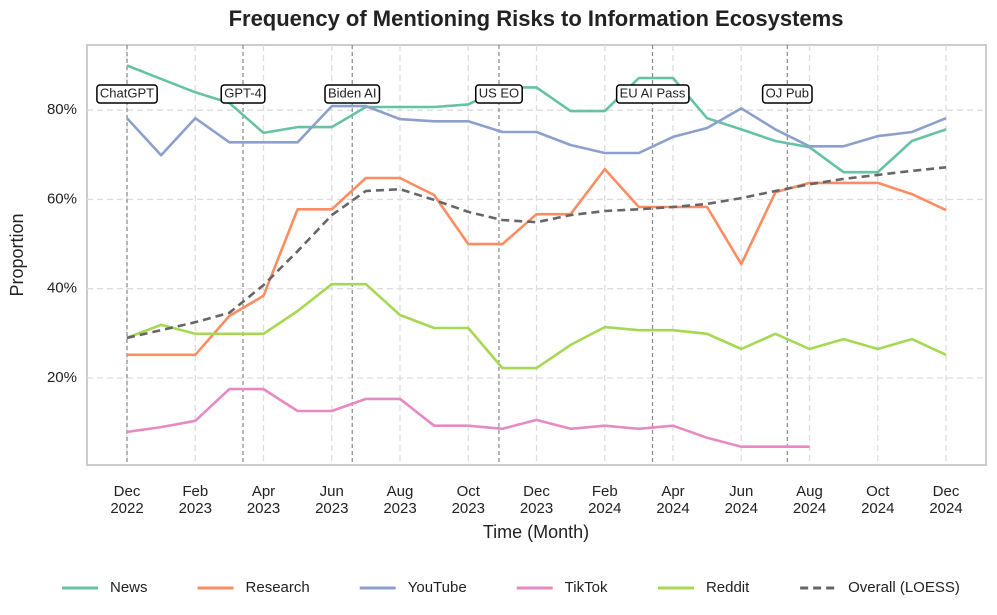 This screenshot has height=615, width=997. Describe the element at coordinates (62, 109) in the screenshot. I see `y-tick-label: 80%` at that location.